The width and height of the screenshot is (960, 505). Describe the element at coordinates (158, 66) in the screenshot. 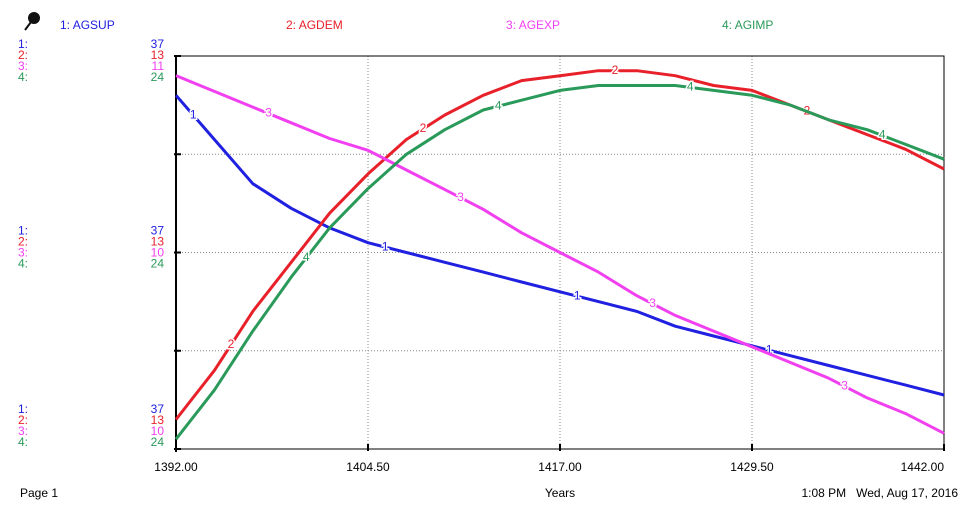

I see `y-tick-label: 11` at that location.